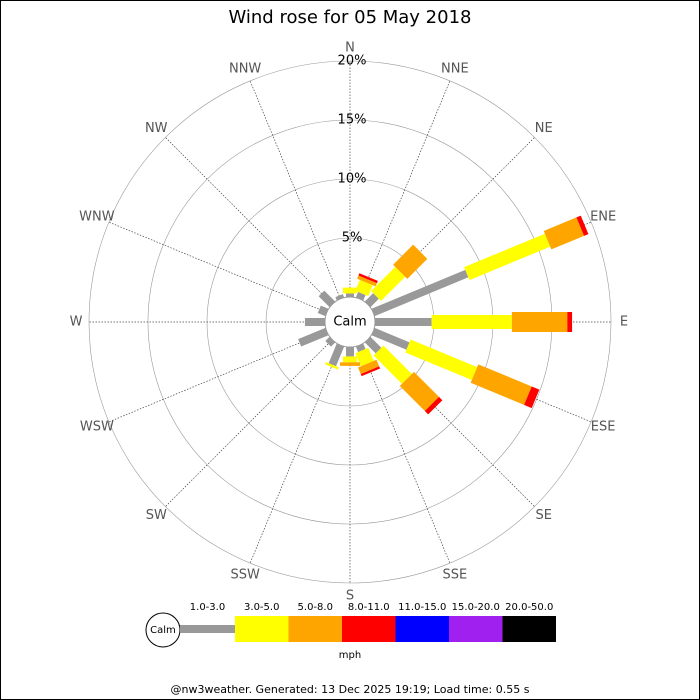 The height and width of the screenshot is (700, 700). What do you see at coordinates (350, 596) in the screenshot?
I see `direction-label: S` at bounding box center [350, 596].